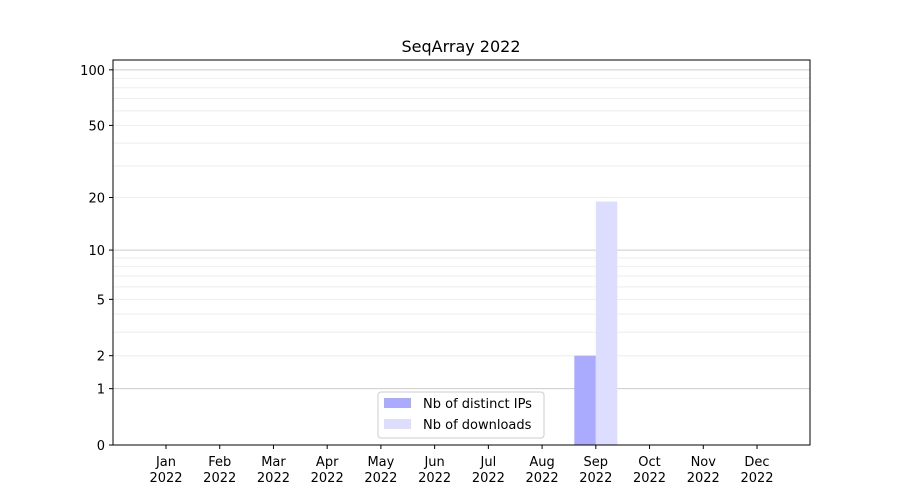  I want to click on x-tick-label: Nov, so click(704, 462).